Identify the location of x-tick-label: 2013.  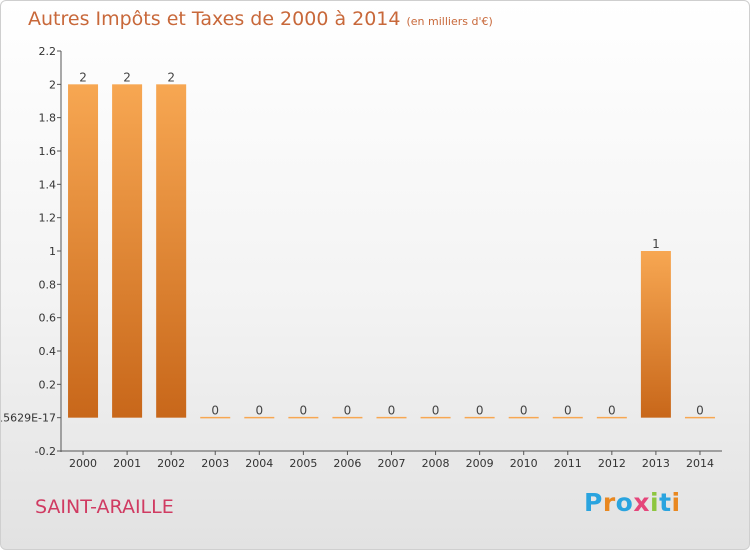
(656, 463).